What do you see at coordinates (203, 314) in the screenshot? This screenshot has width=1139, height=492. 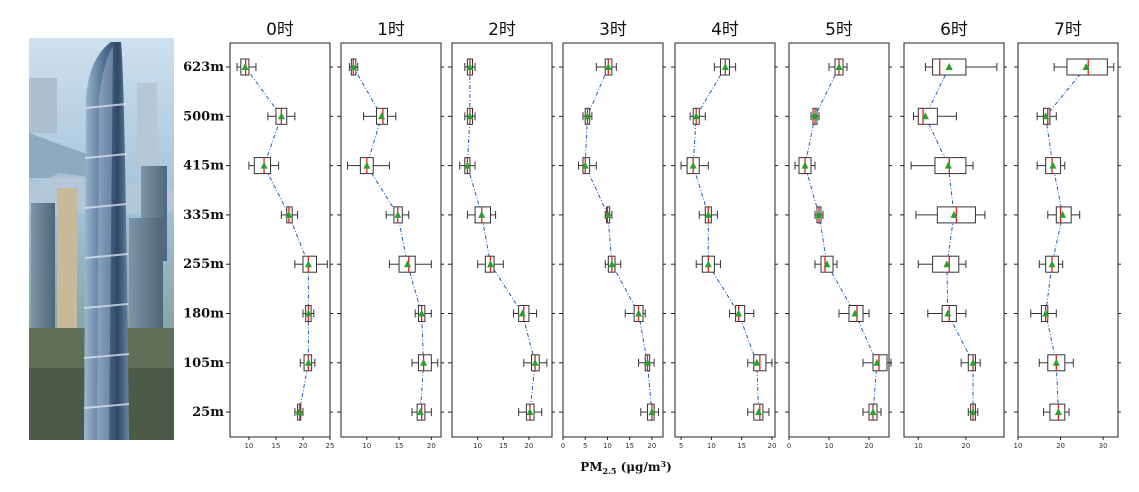 I see `y-tick-label: 180m` at bounding box center [203, 314].